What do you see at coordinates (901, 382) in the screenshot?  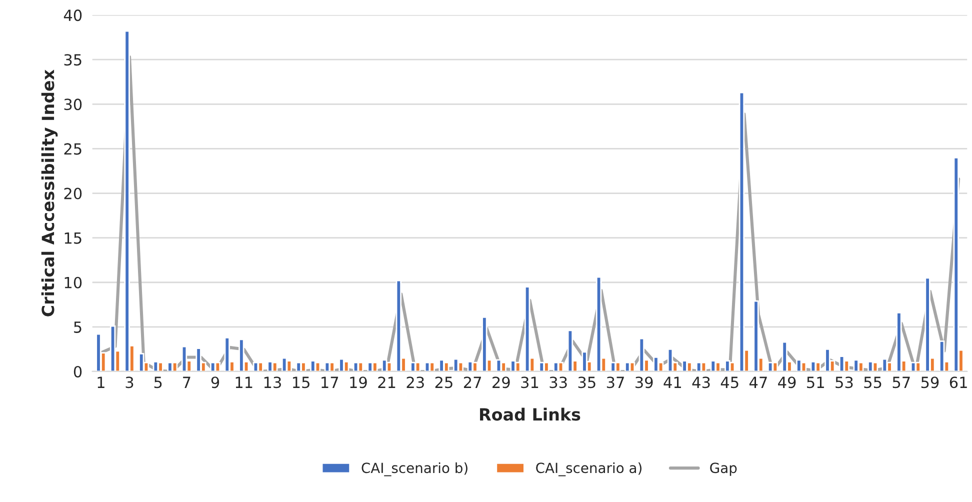 I see `x-tick-label: 57` at bounding box center [901, 382].